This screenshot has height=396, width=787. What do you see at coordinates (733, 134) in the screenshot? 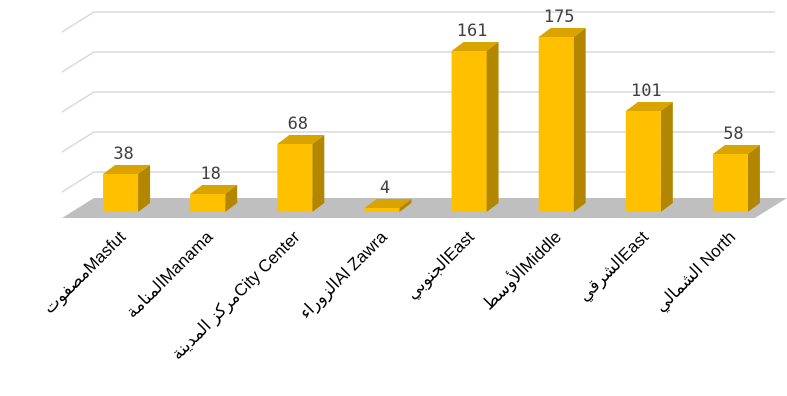
I see `data-label: 58` at bounding box center [733, 134].